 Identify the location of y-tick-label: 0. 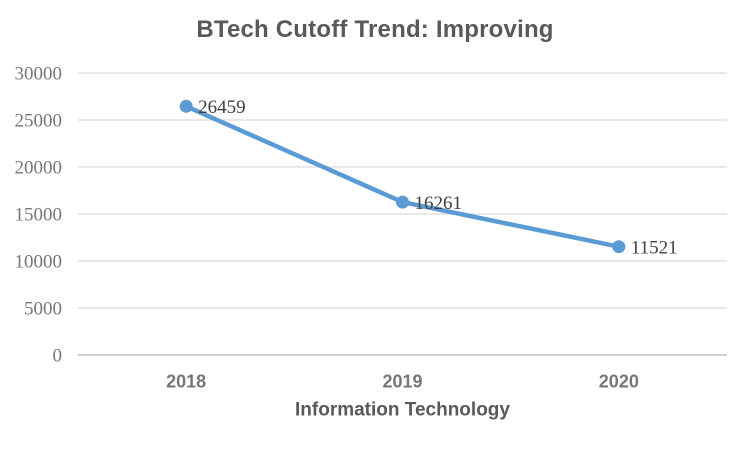
(58, 356).